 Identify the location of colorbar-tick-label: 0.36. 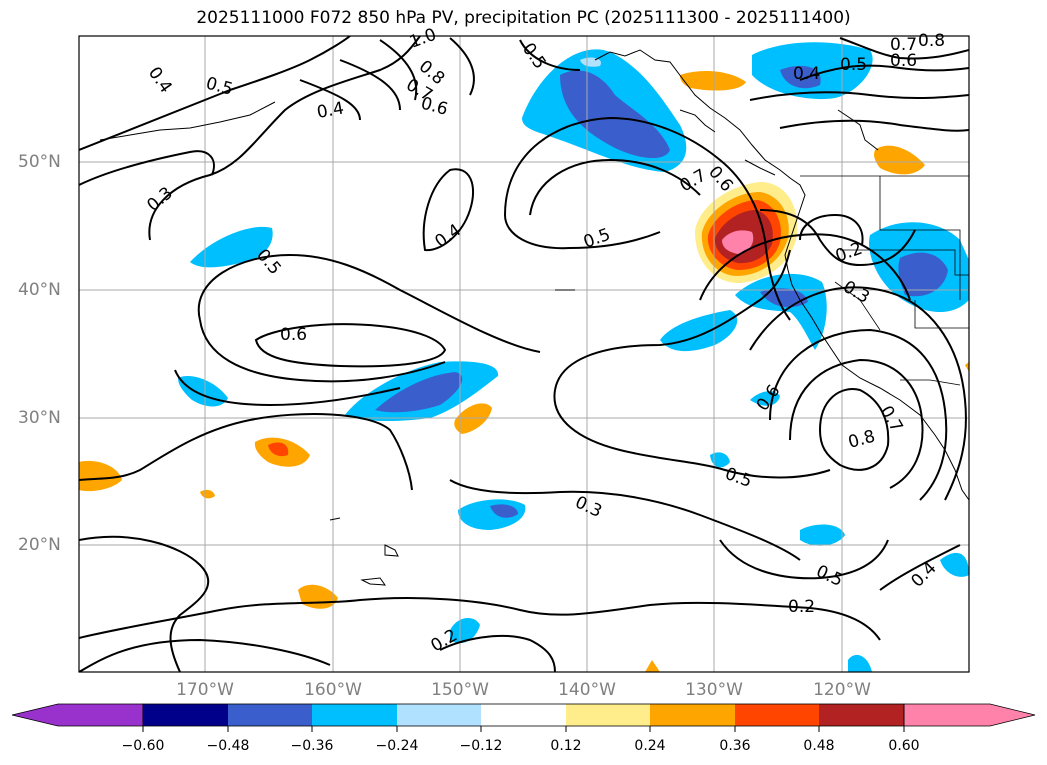
(735, 746).